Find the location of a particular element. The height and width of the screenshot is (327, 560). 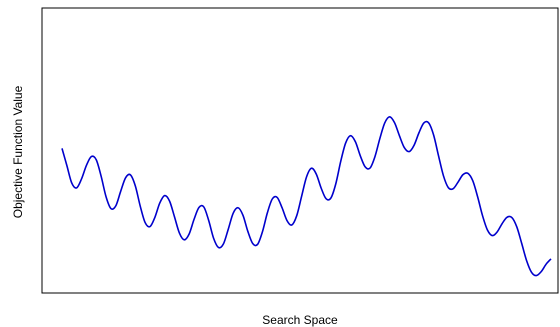

x-axis-label: Search Space is located at coordinates (300, 320).